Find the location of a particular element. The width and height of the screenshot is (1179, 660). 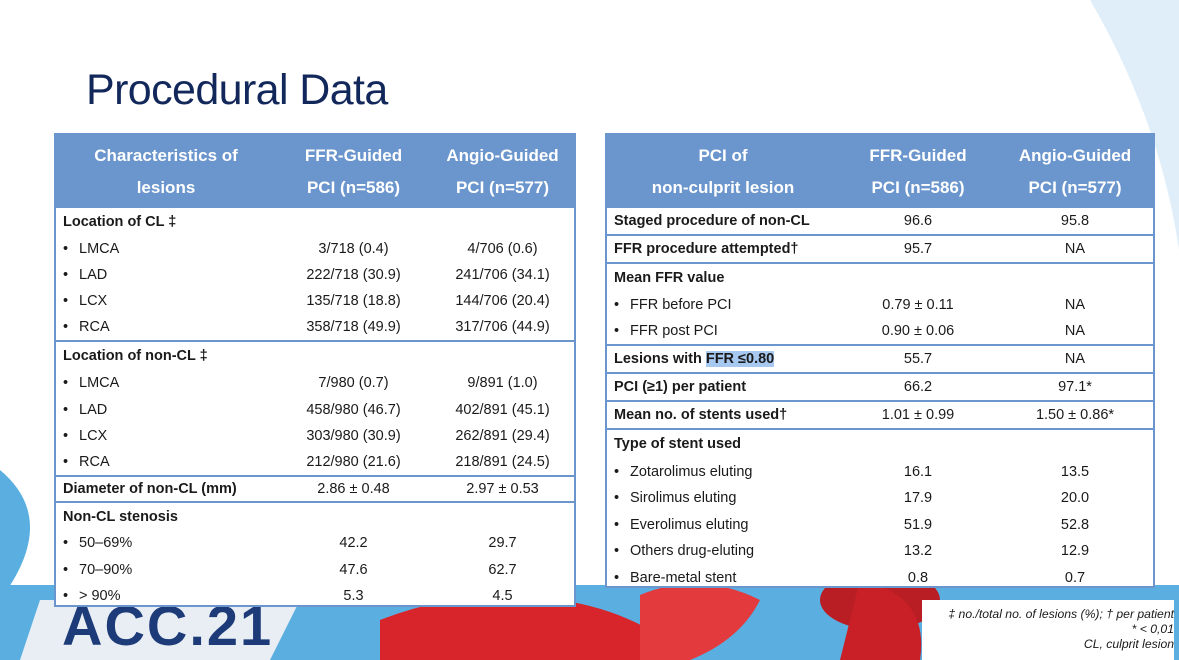

row-label: • FFR before PCI is located at coordinates (723, 305).